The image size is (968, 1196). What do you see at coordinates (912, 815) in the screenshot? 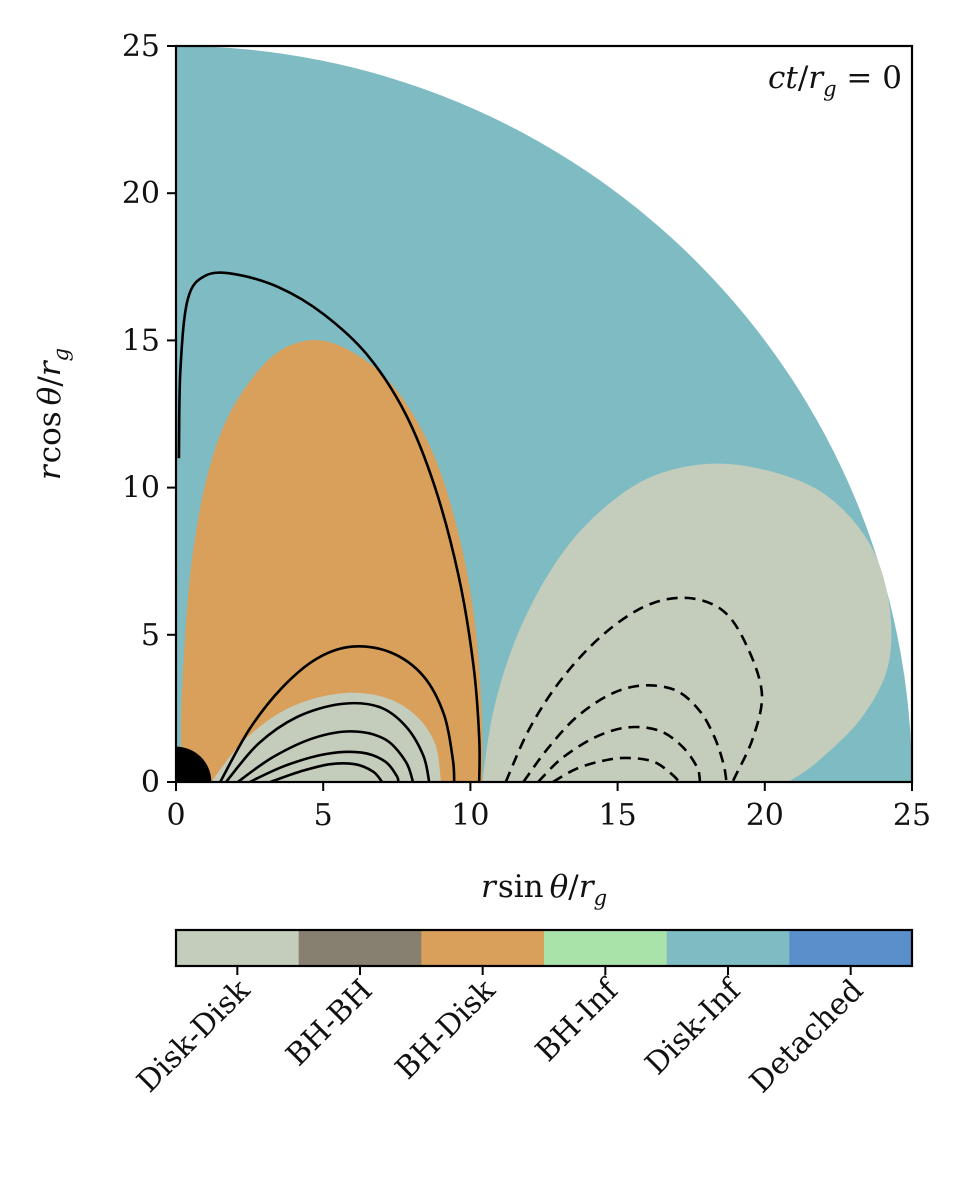
I see `x-tick-label: 25` at bounding box center [912, 815].